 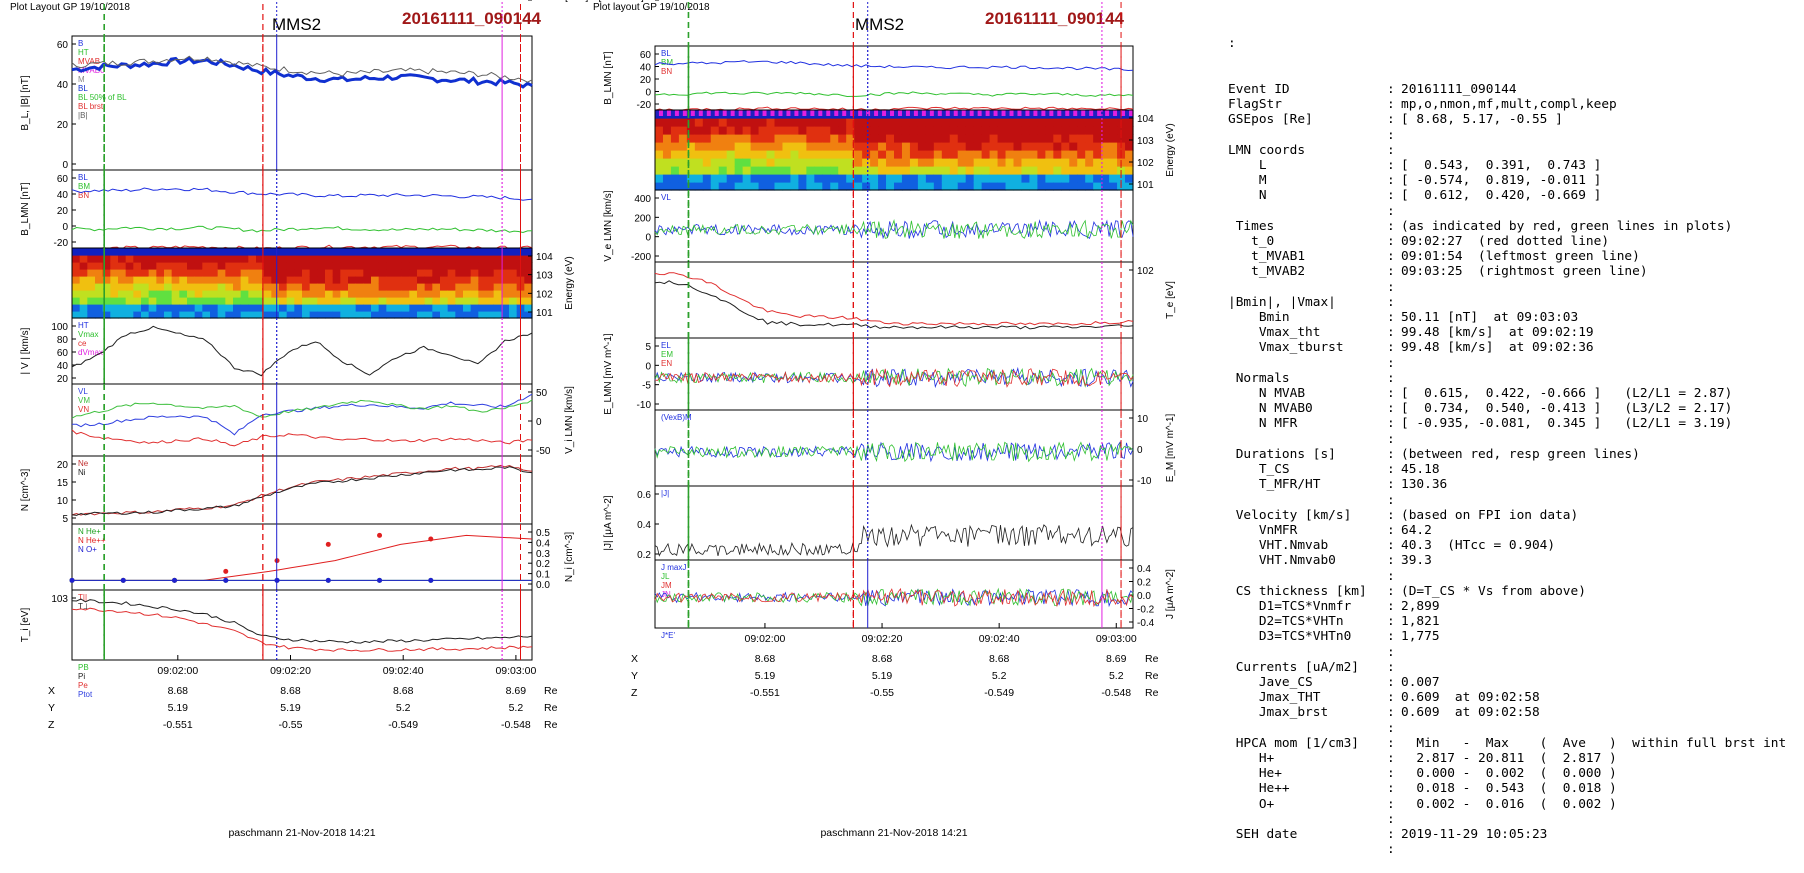 I want to click on legend-entry: EL, so click(x=666, y=345).